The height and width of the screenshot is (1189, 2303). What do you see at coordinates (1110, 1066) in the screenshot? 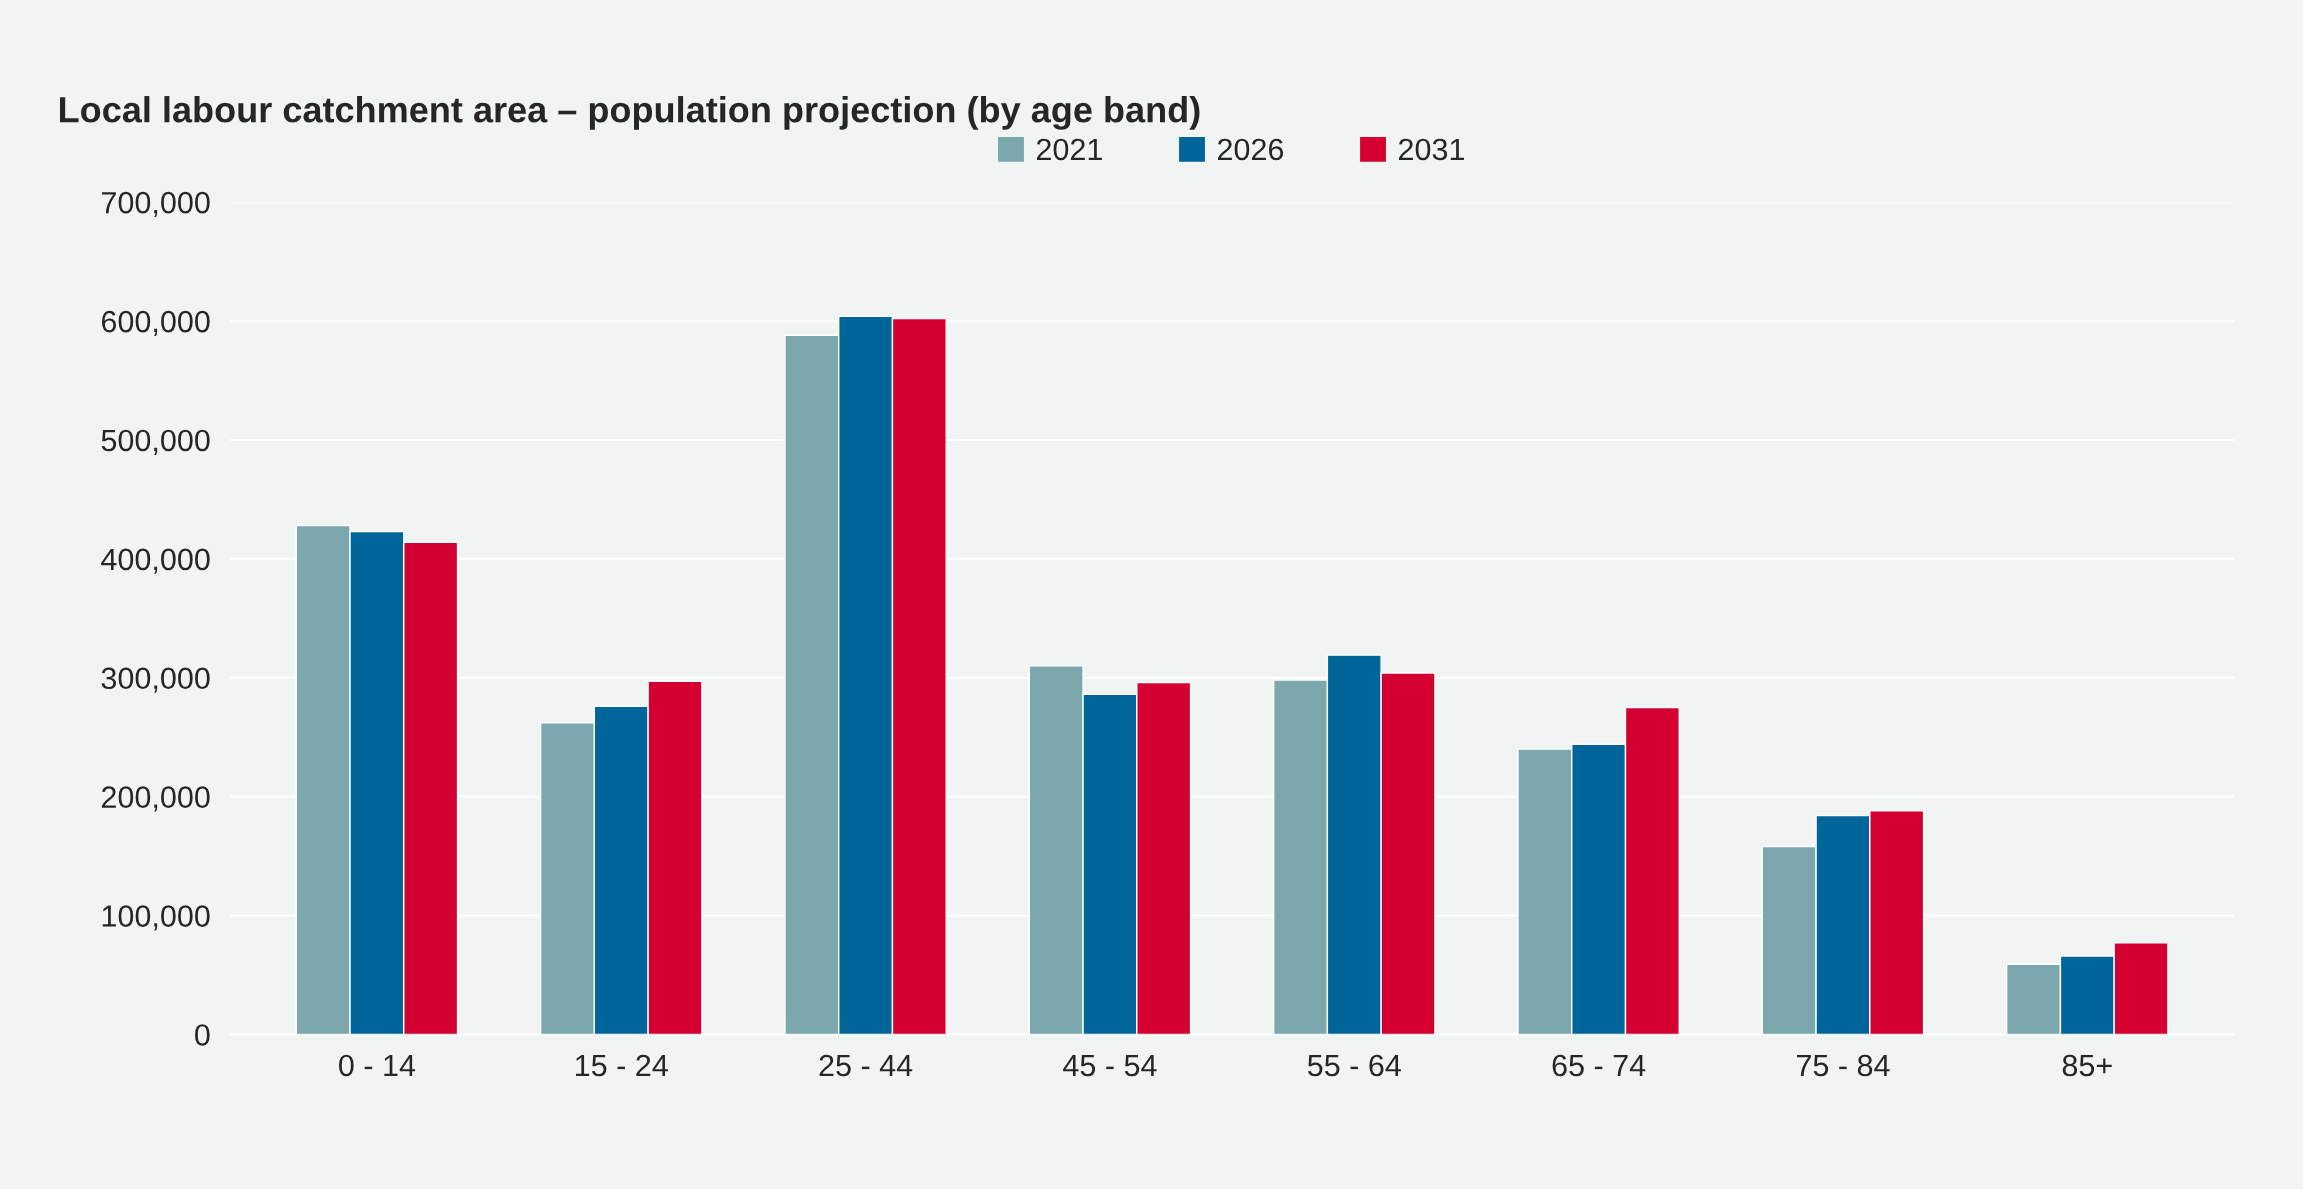
I see `x-tick-label: 45 - 54` at bounding box center [1110, 1066].